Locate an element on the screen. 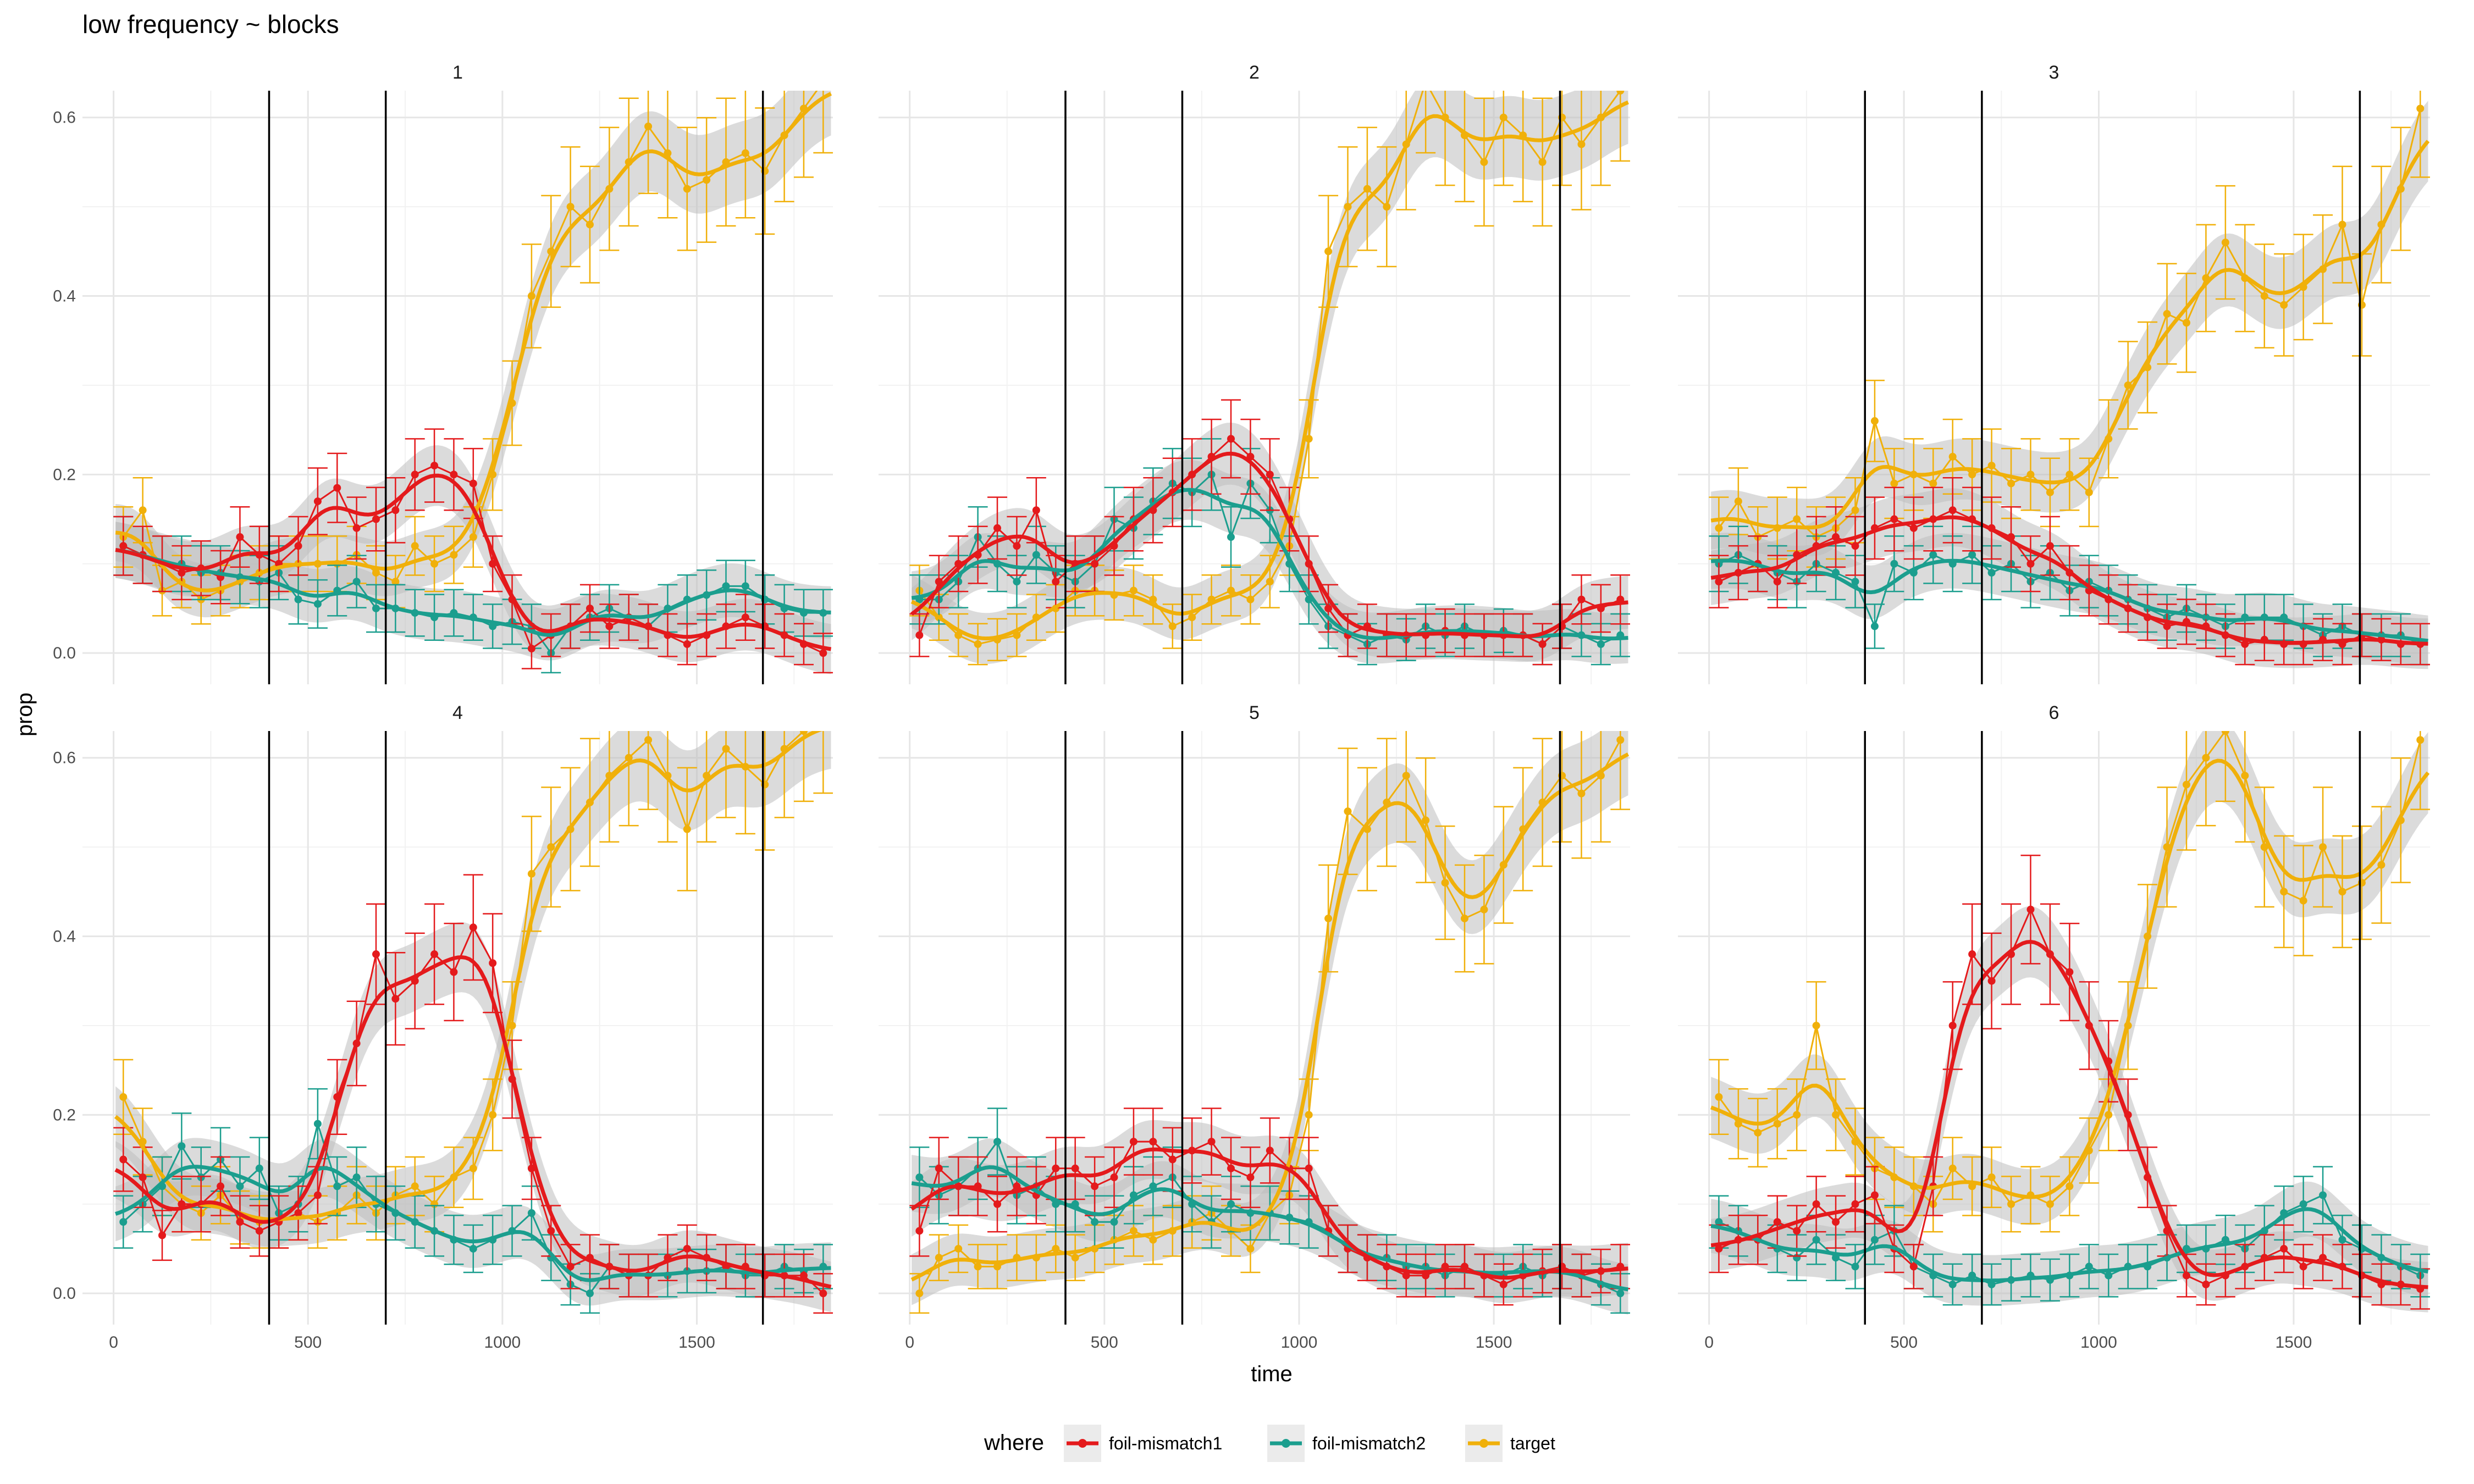 The image size is (2474, 1484). legend-key-point is located at coordinates (1483, 1443).